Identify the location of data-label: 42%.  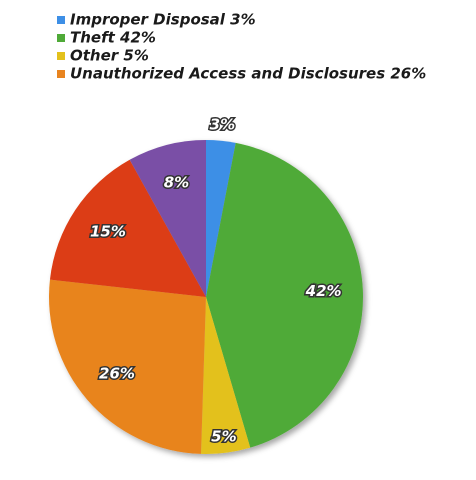
(323, 291).